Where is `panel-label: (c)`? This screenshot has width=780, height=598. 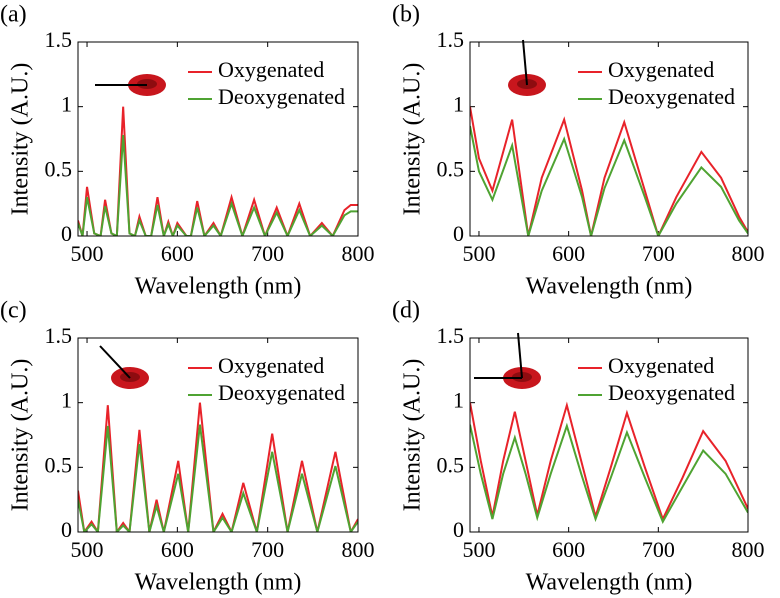
panel-label: (c) is located at coordinates (13, 311).